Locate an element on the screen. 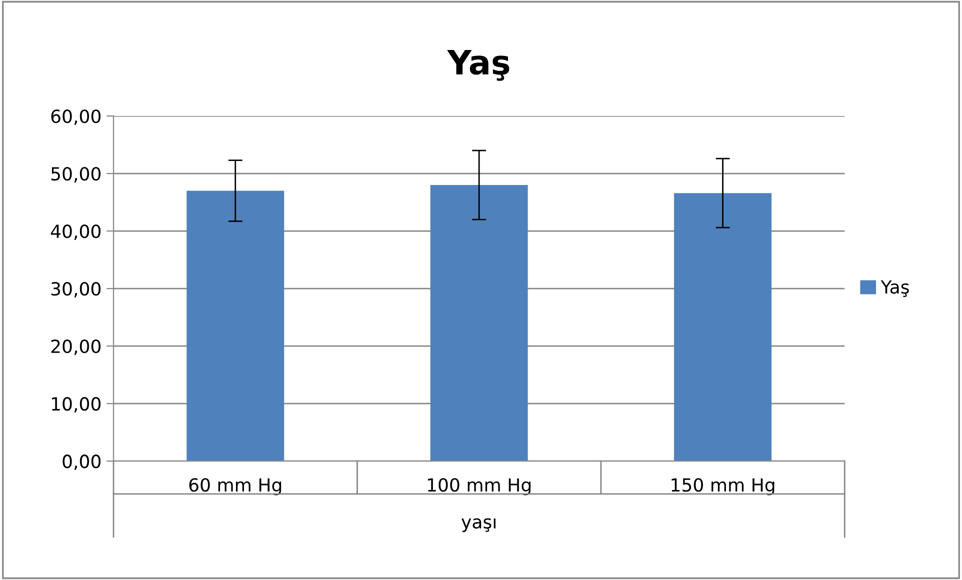 This screenshot has height=580, width=962. y-tick-label: 10,00 is located at coordinates (76, 405).